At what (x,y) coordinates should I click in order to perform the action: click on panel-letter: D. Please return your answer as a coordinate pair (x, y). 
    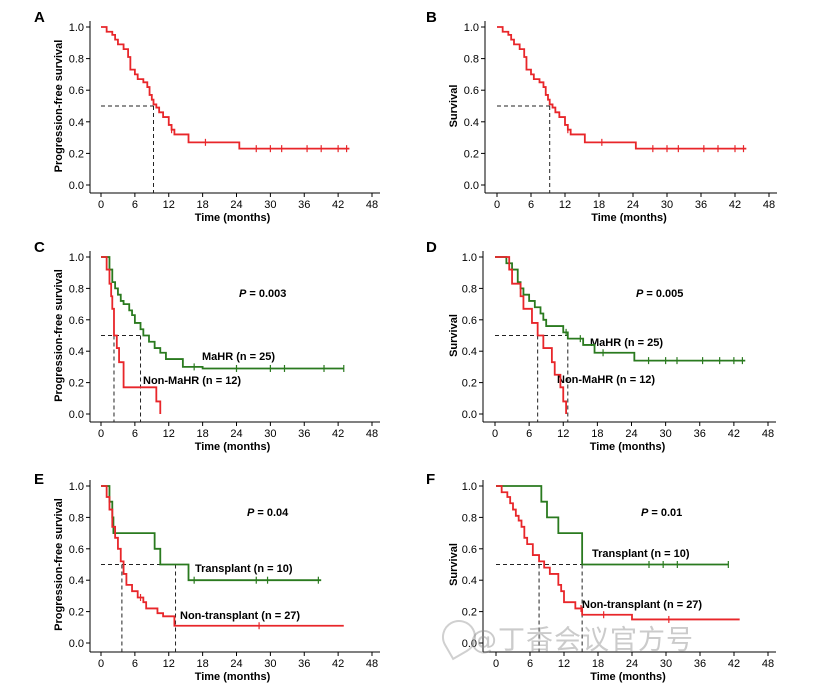
    Looking at the image, I should click on (431, 247).